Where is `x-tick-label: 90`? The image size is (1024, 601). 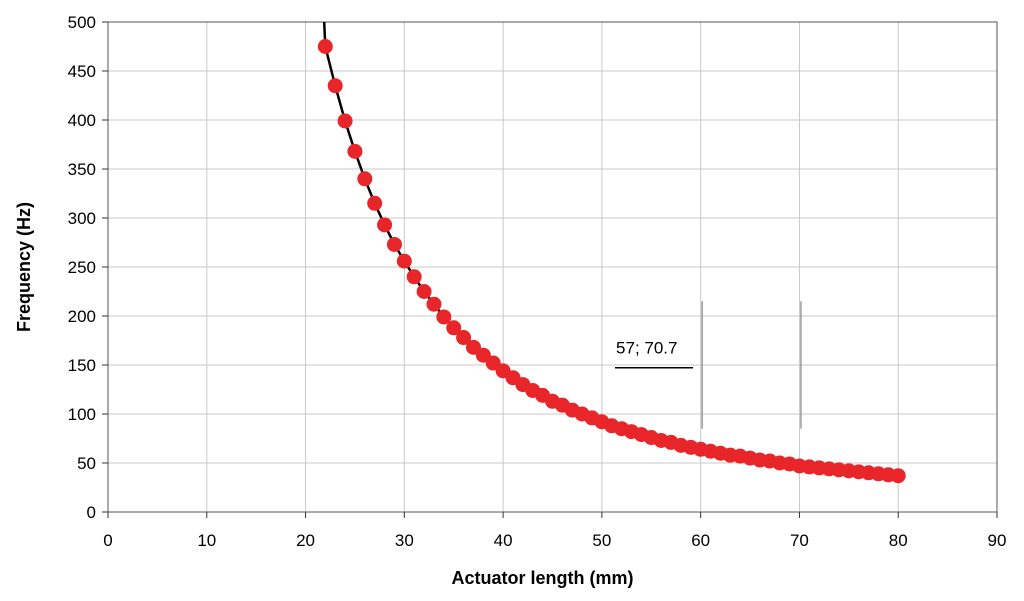 x-tick-label: 90 is located at coordinates (997, 540).